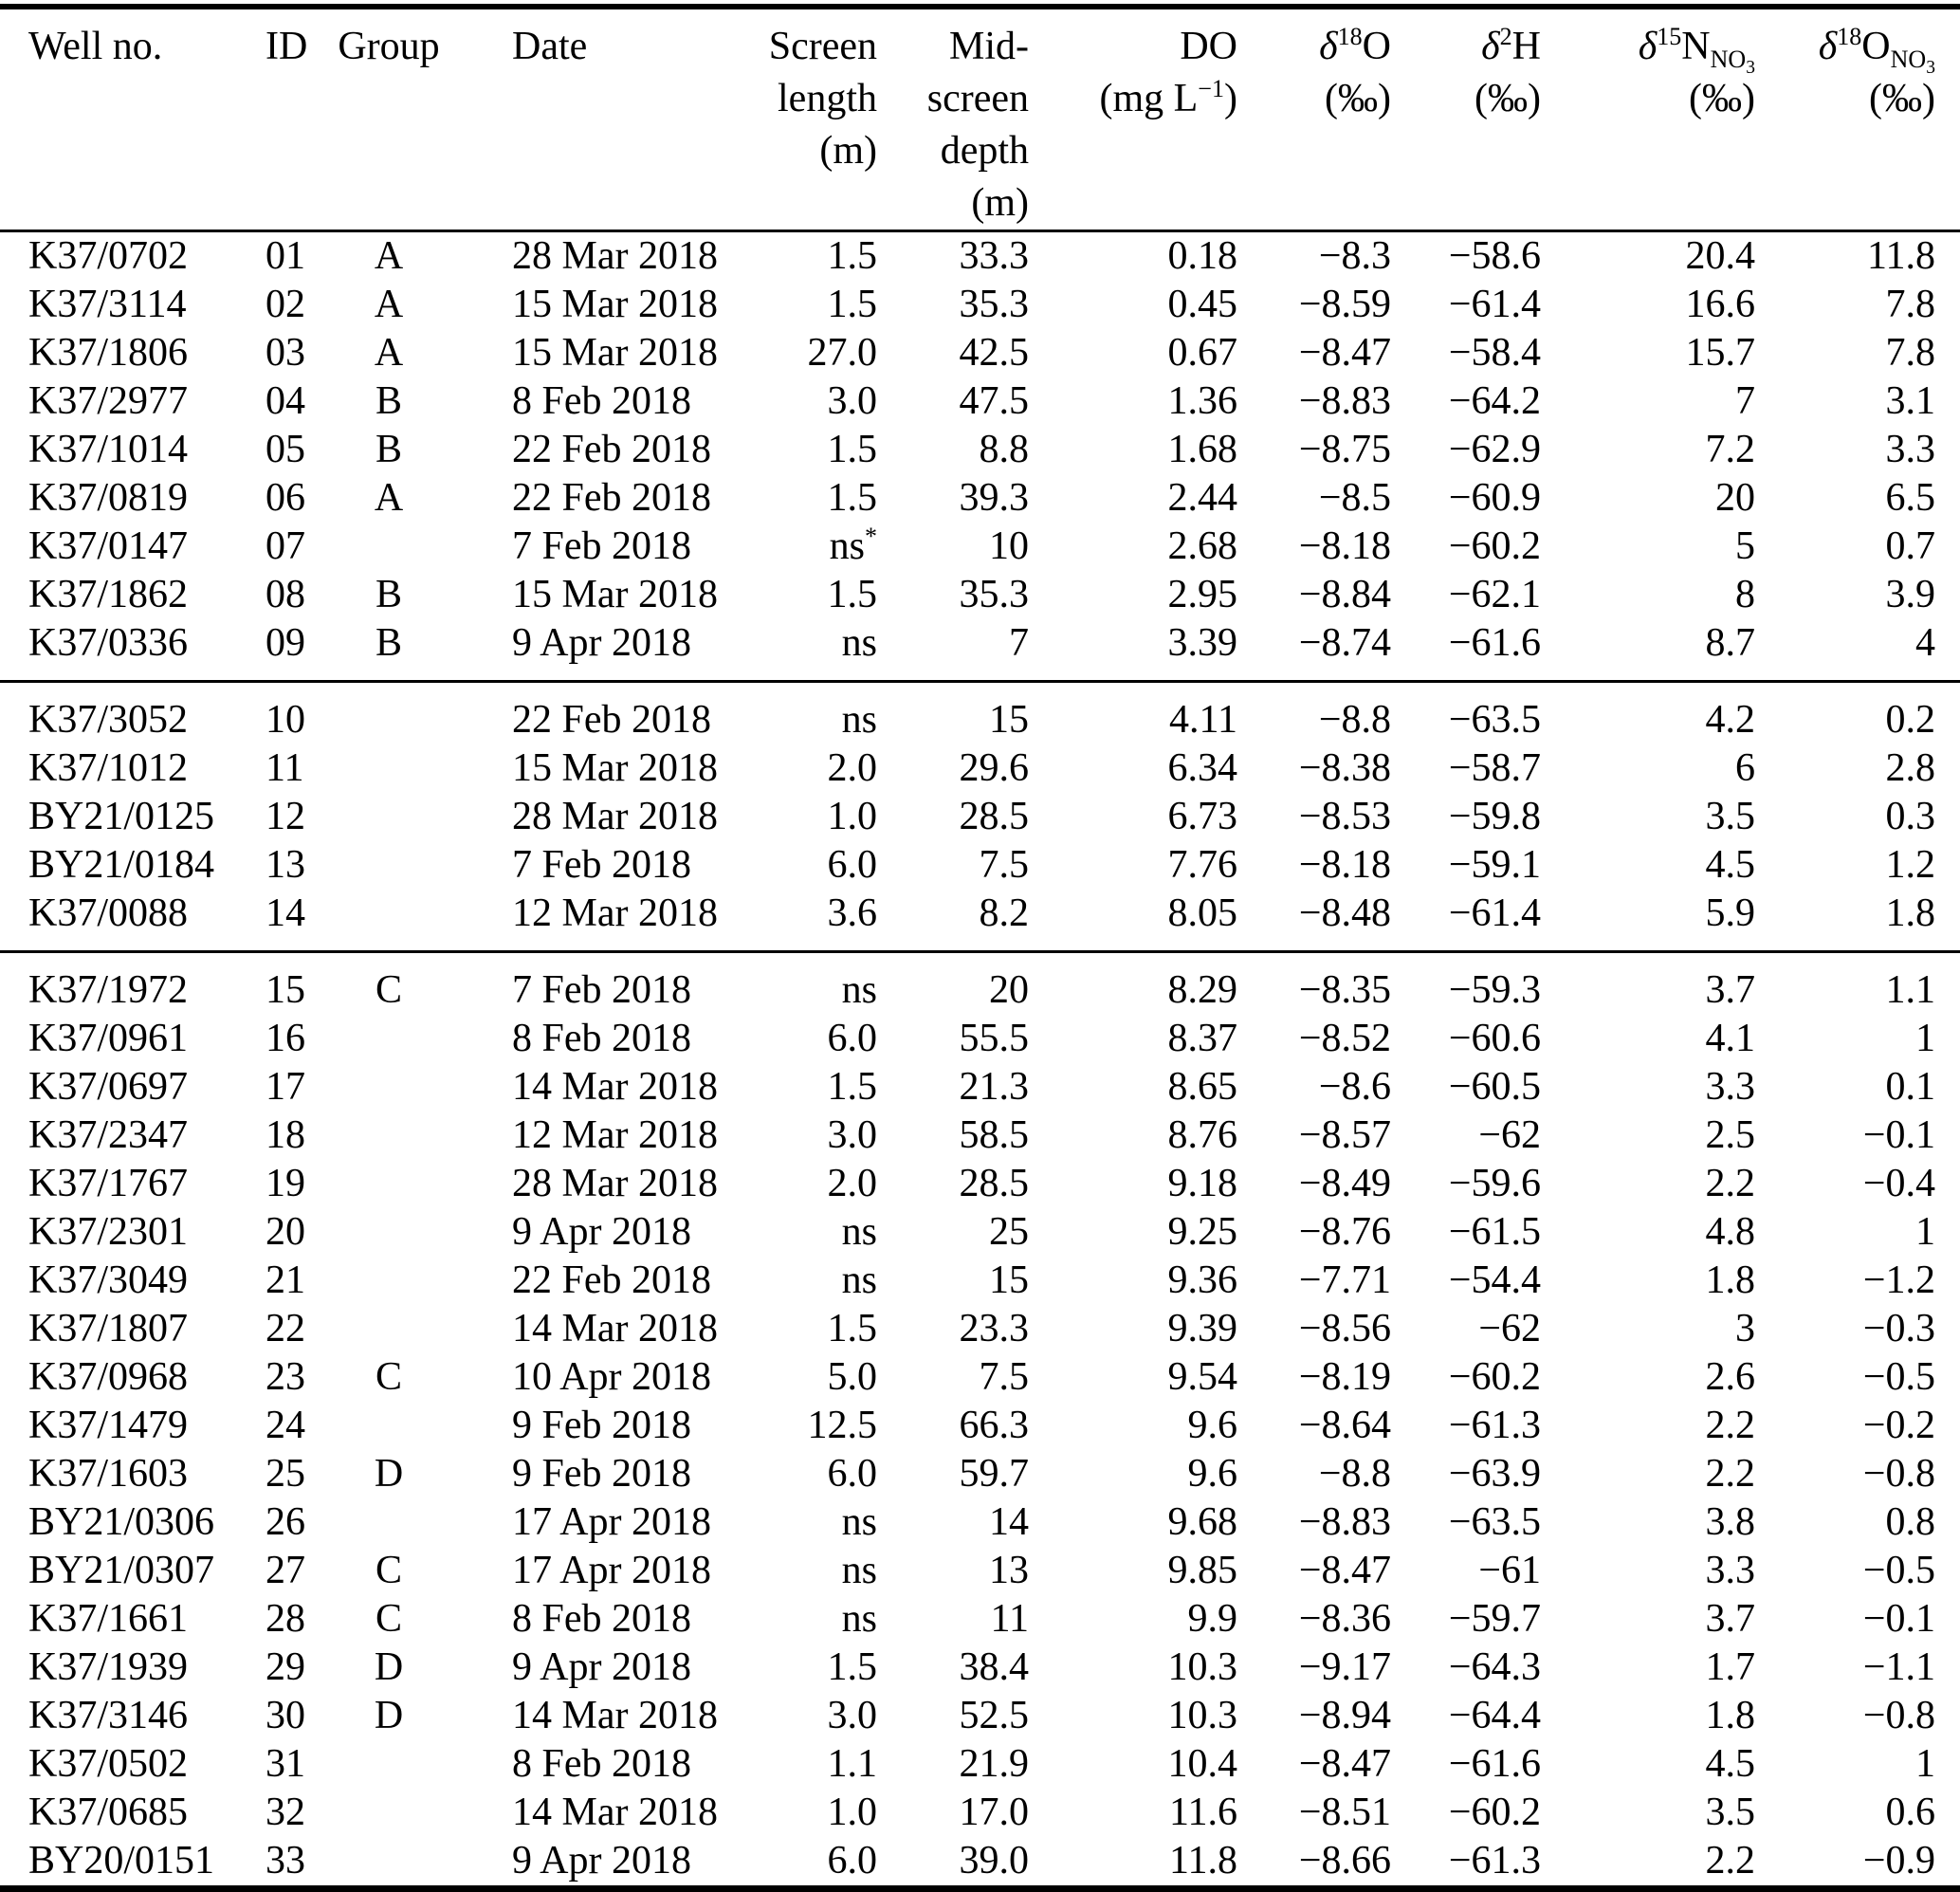  Describe the element at coordinates (1344, 546) in the screenshot. I see `cell-delta18o: −8.18` at that location.